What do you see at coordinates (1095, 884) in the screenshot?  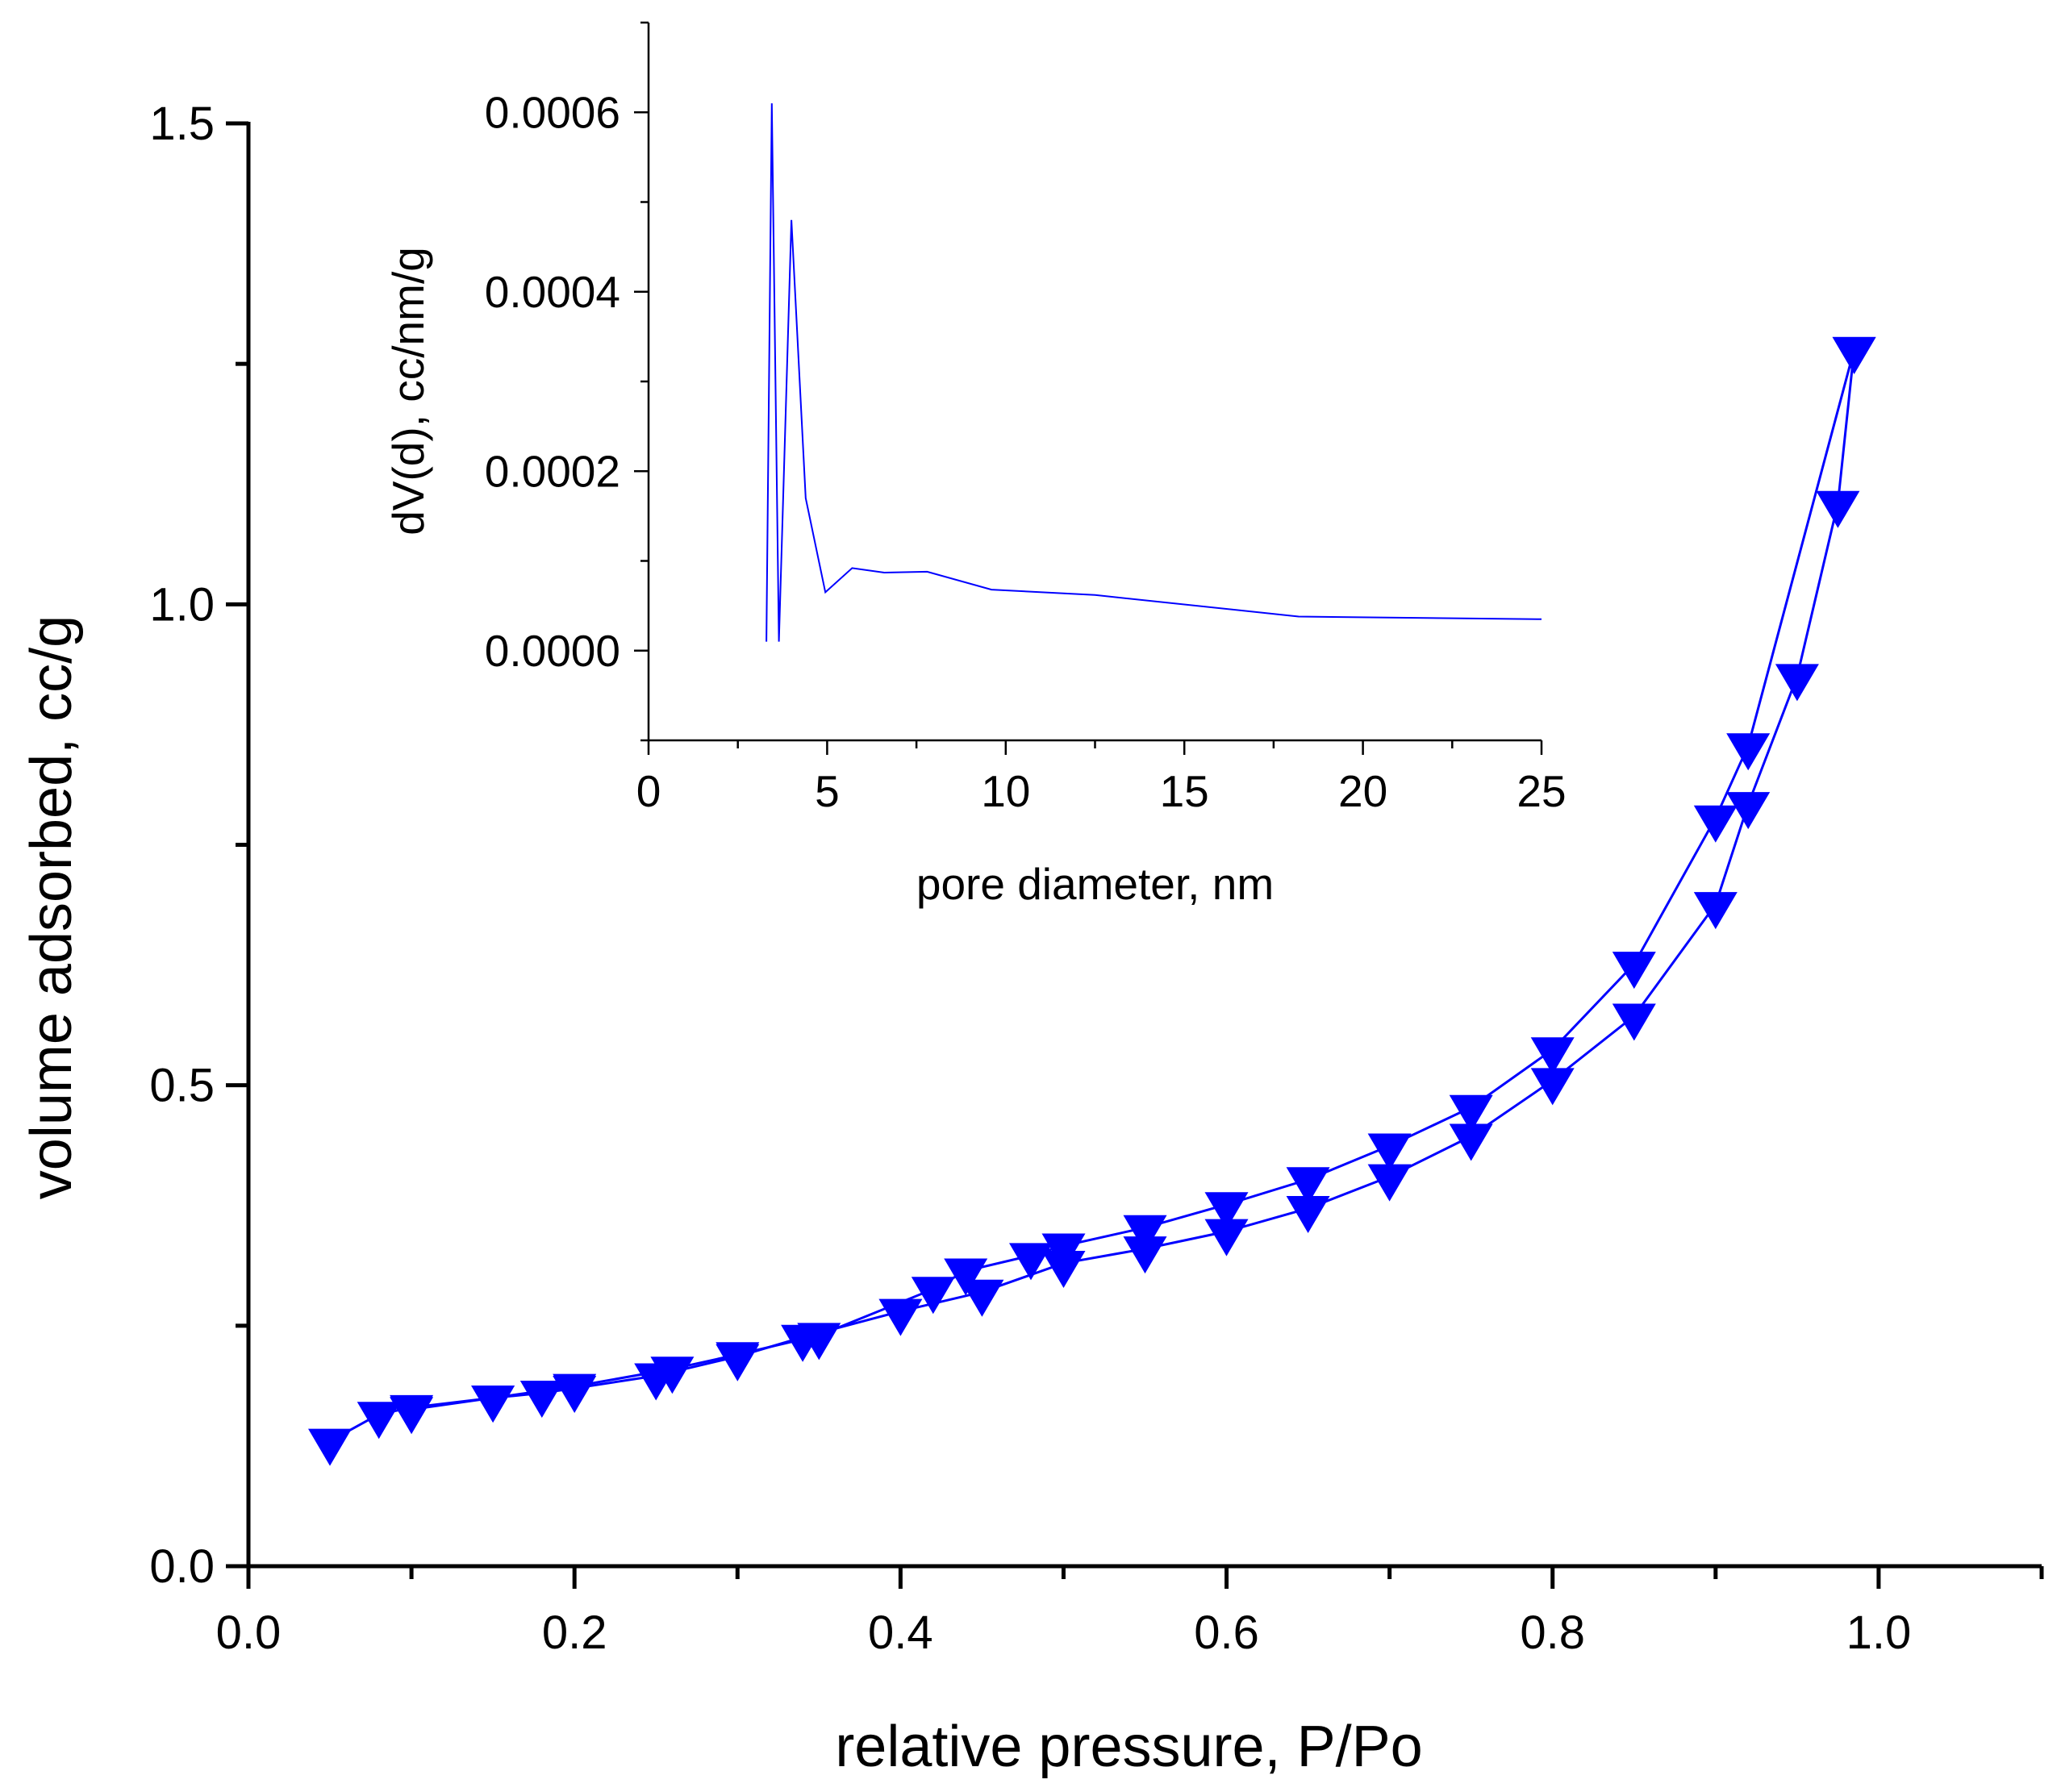 I see `inset-x-axis-title: pore diameter, nm` at bounding box center [1095, 884].